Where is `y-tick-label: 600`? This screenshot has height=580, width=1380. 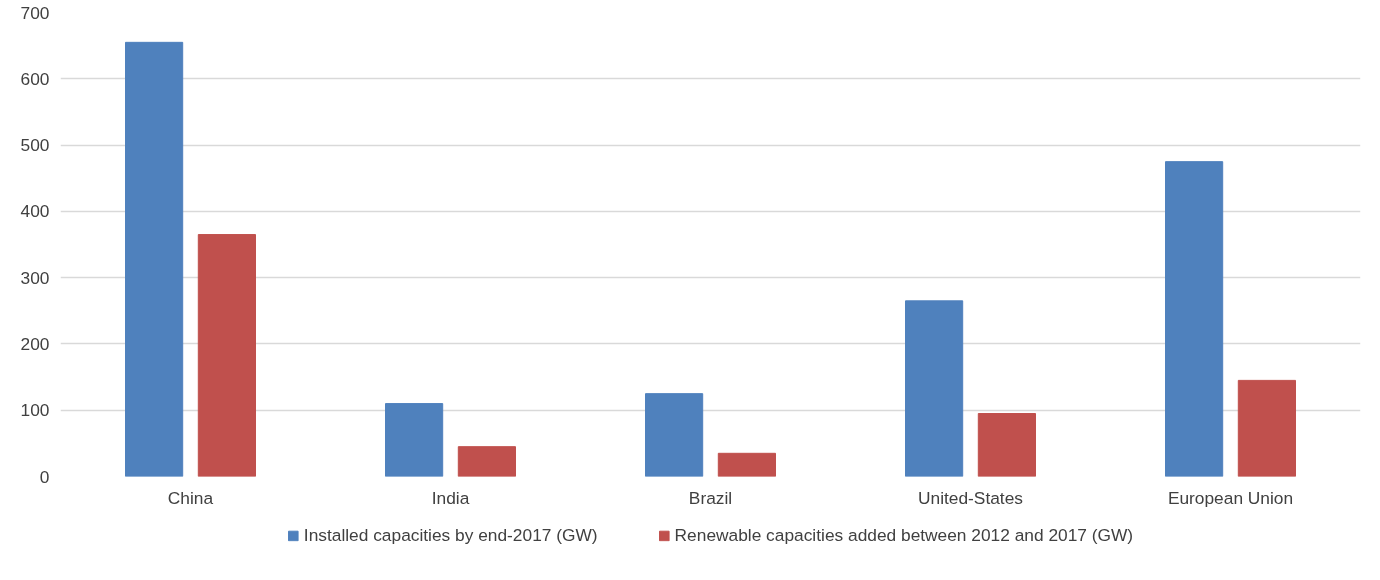 y-tick-label: 600 is located at coordinates (35, 78).